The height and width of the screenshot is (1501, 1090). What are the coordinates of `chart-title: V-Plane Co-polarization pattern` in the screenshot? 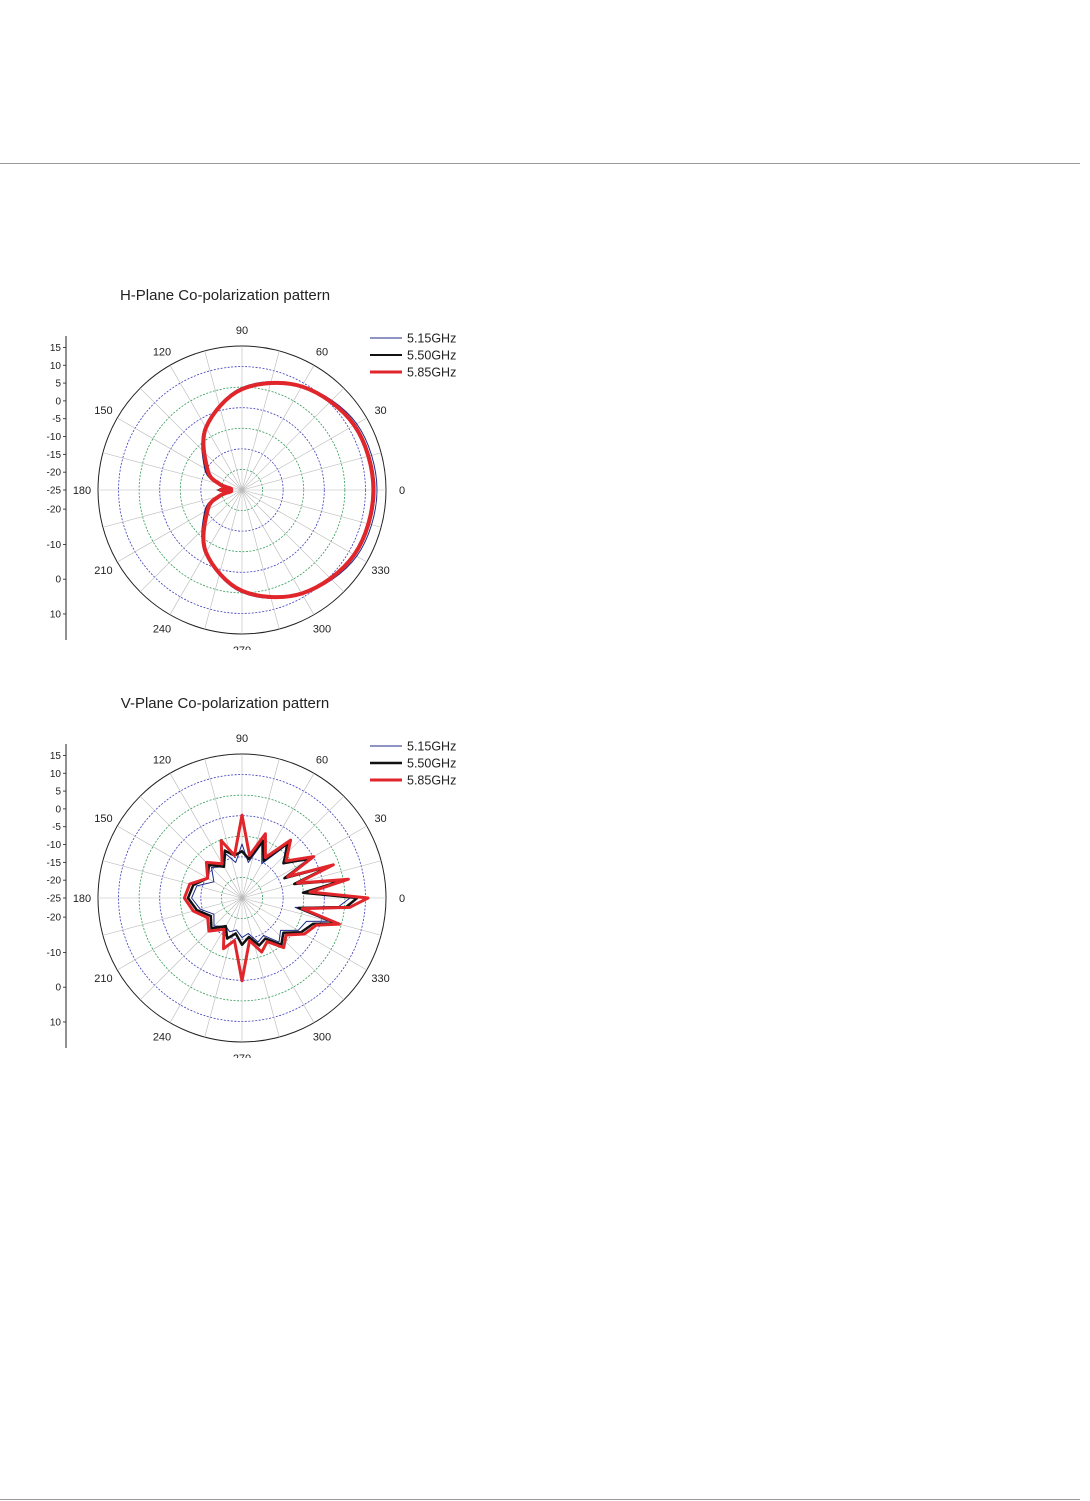 It's located at (225, 703).